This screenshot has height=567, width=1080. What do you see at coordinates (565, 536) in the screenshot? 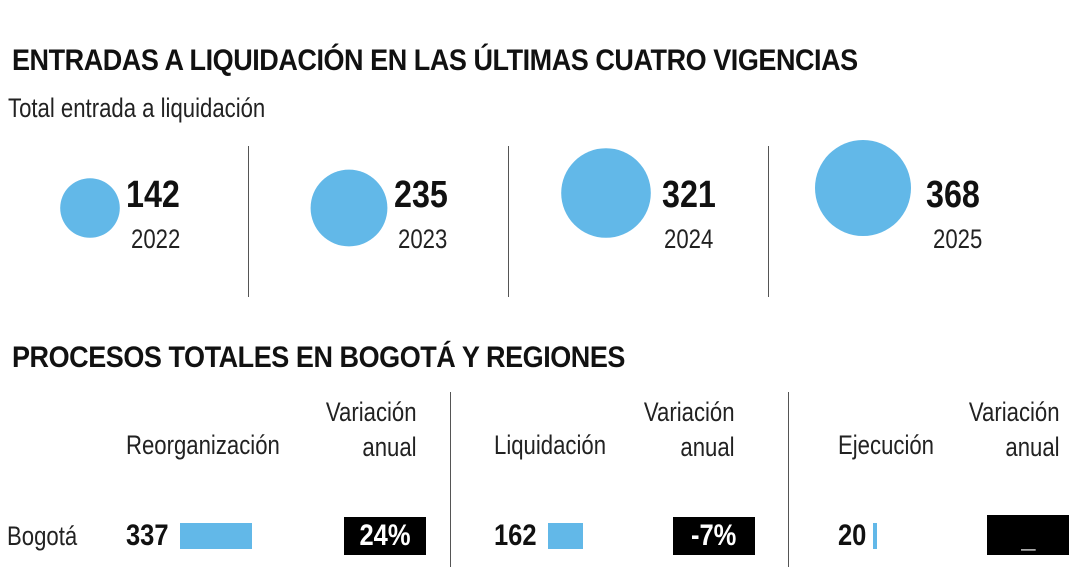
I see `bar-liquidacion` at bounding box center [565, 536].